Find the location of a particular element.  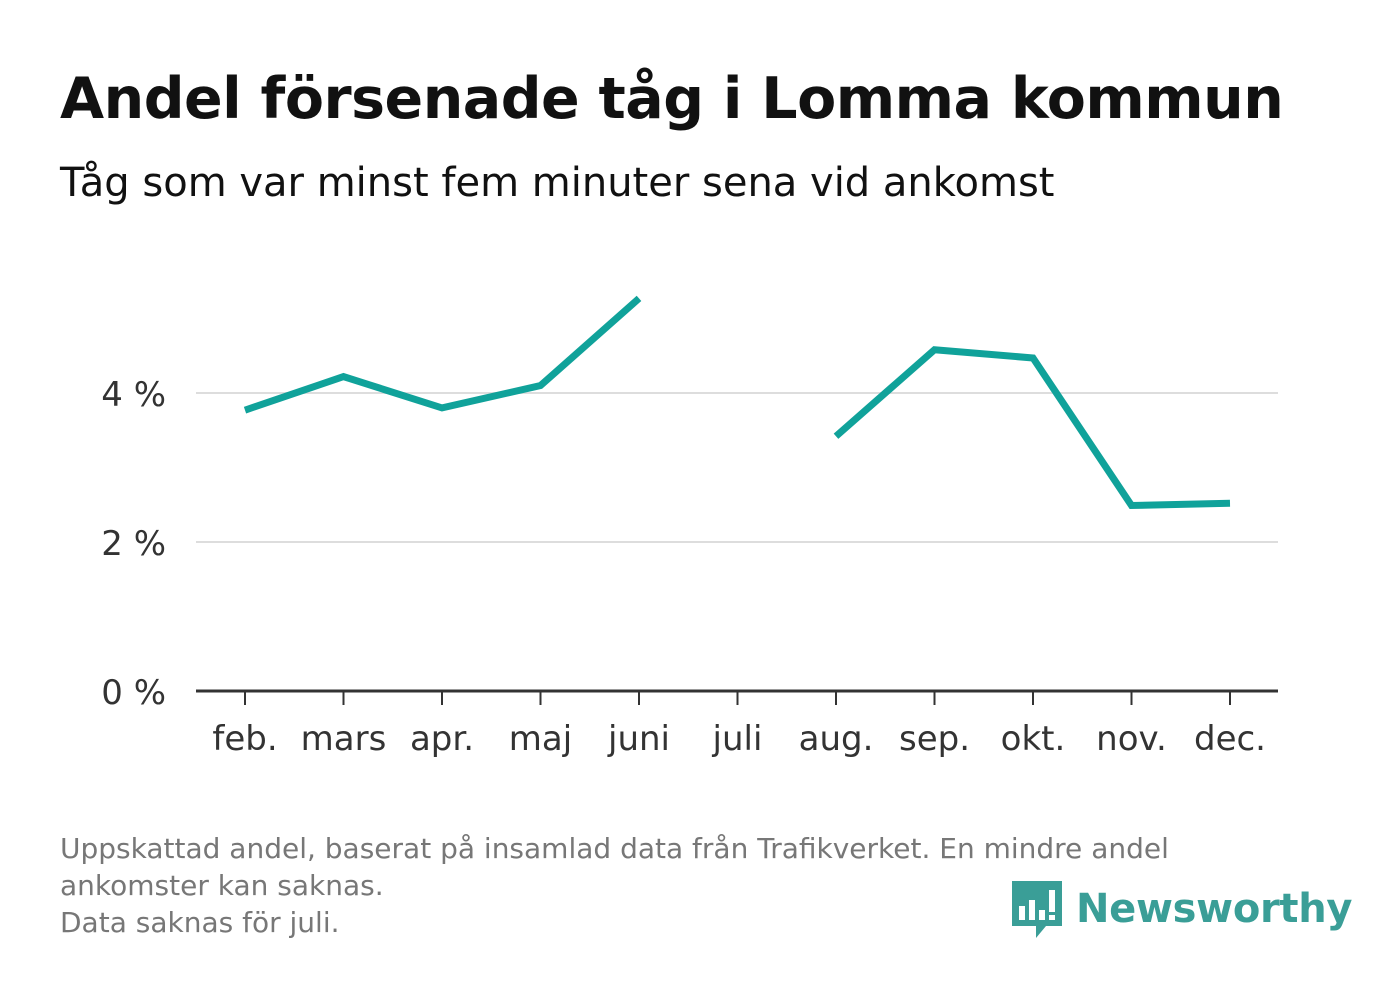

x-tick-label: aug. is located at coordinates (836, 739).